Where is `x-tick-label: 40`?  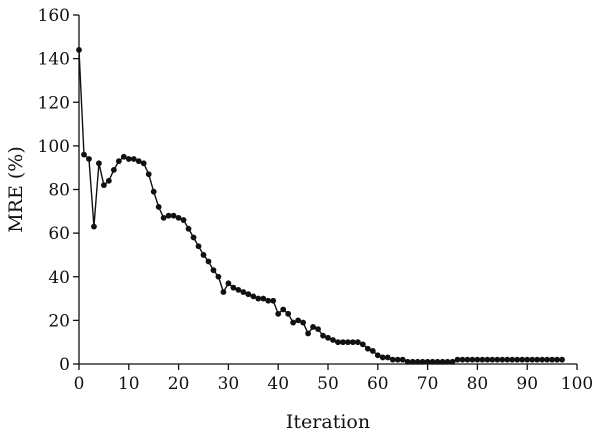
x-tick-label: 40 is located at coordinates (278, 384).